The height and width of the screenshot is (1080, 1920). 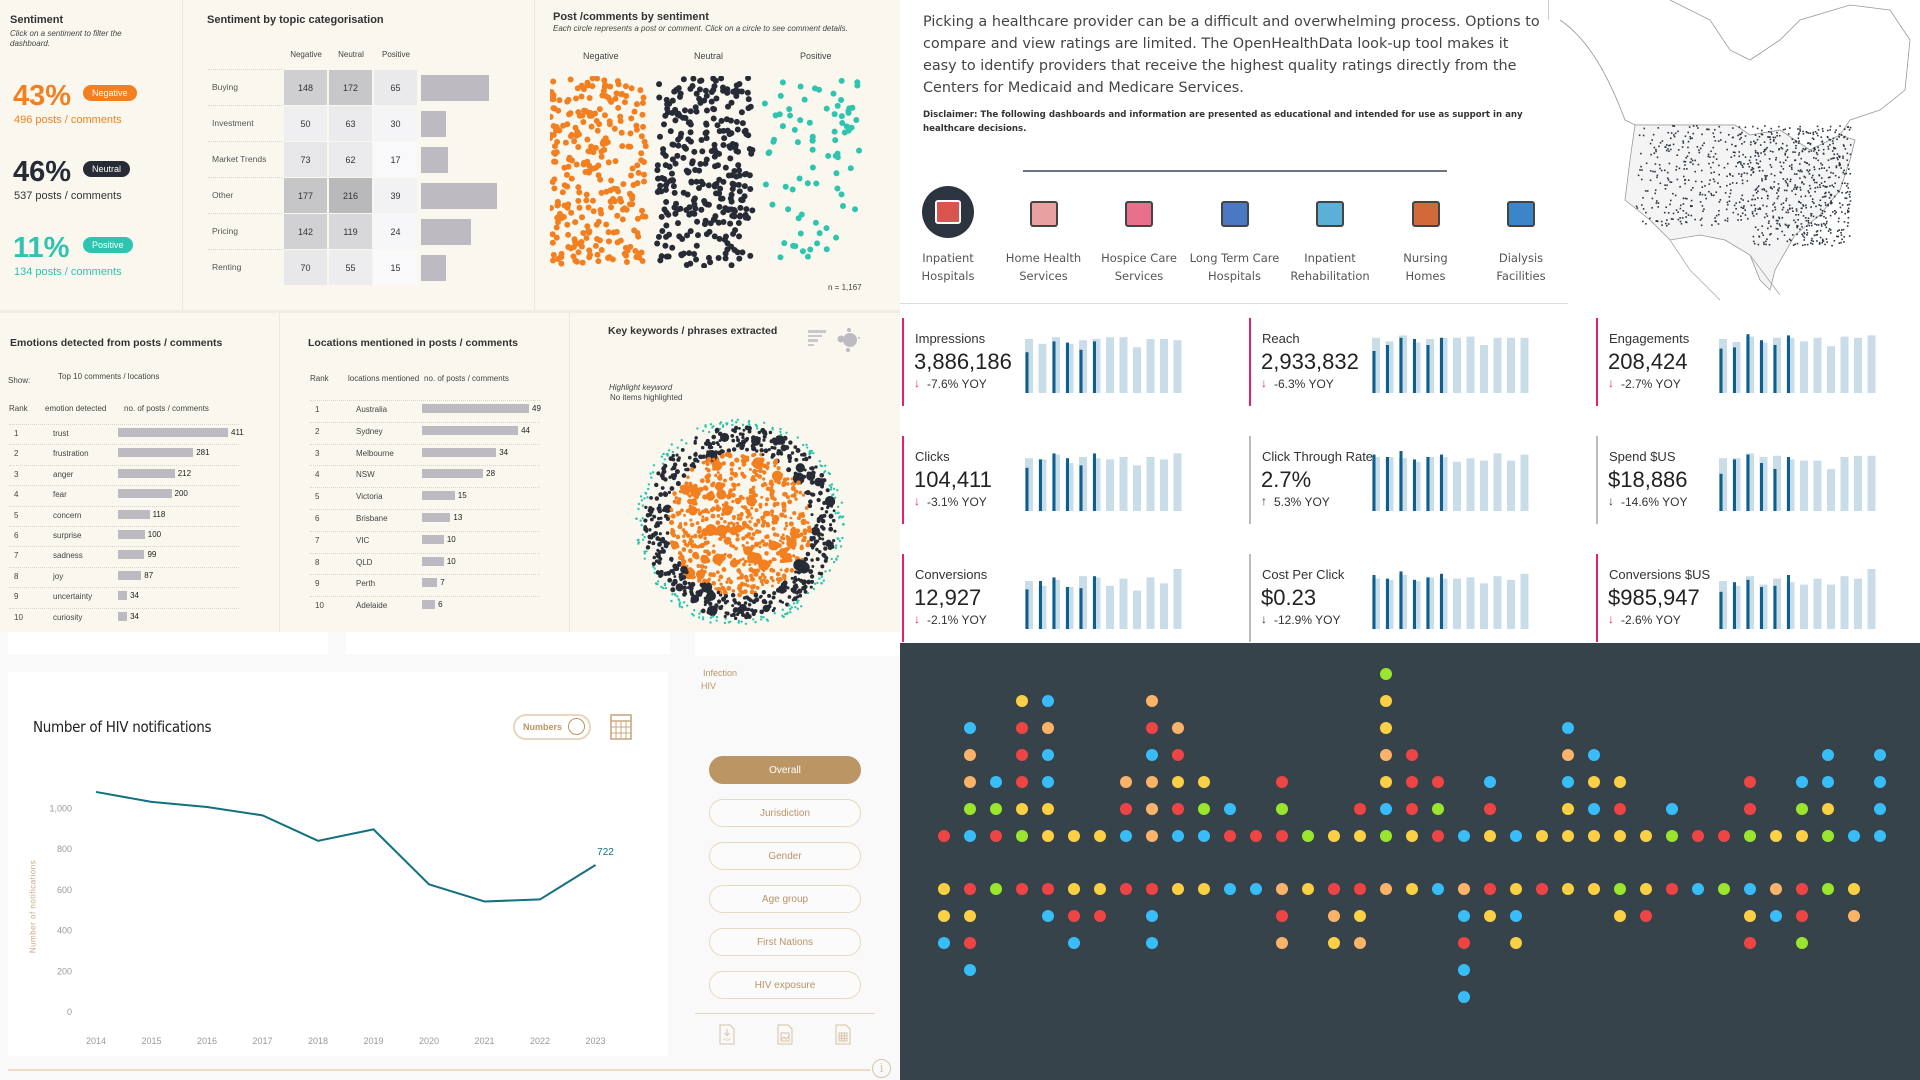 I want to click on label-cell: VIC, so click(x=363, y=540).